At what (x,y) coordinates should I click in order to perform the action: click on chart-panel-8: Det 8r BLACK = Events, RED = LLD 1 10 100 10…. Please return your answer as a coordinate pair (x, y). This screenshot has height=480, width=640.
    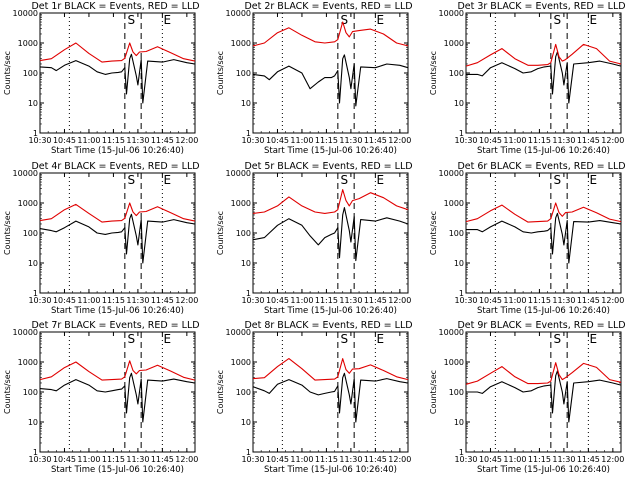
    Looking at the image, I should click on (314, 397).